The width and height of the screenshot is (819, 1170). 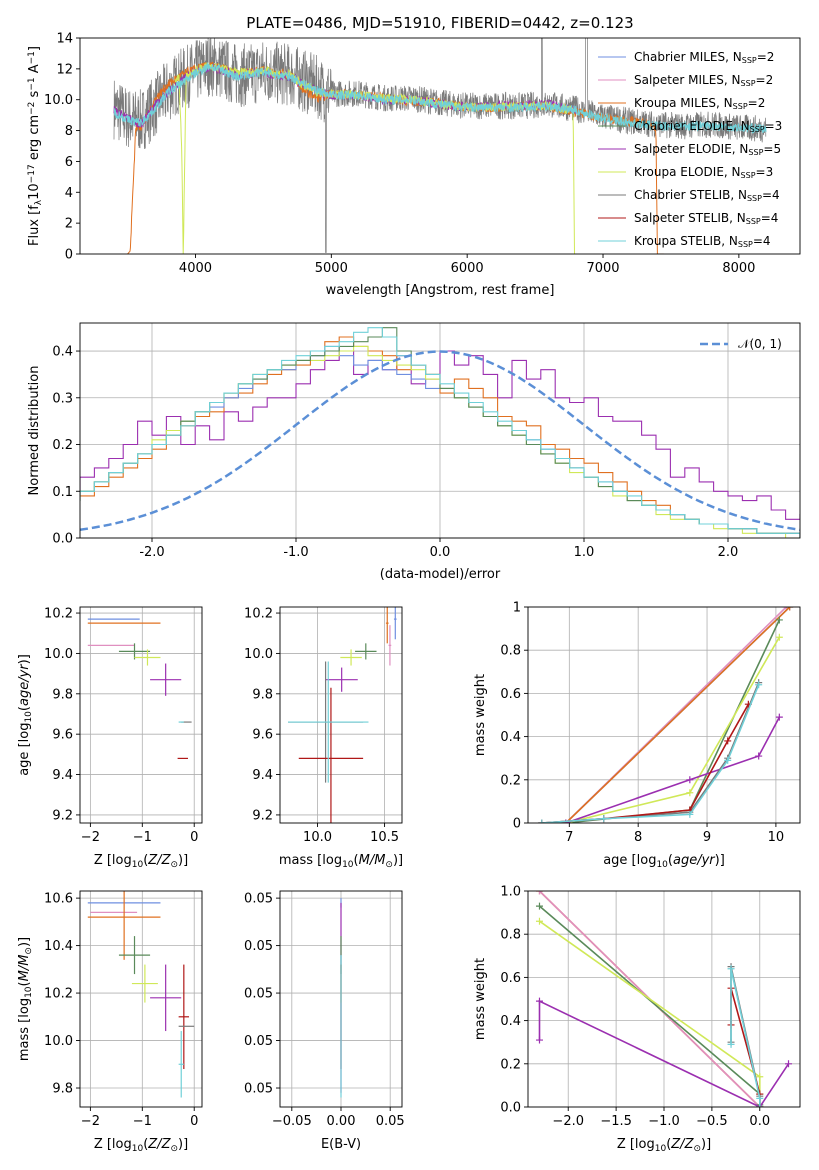 I want to click on x-tick-label: 8, so click(x=638, y=837).